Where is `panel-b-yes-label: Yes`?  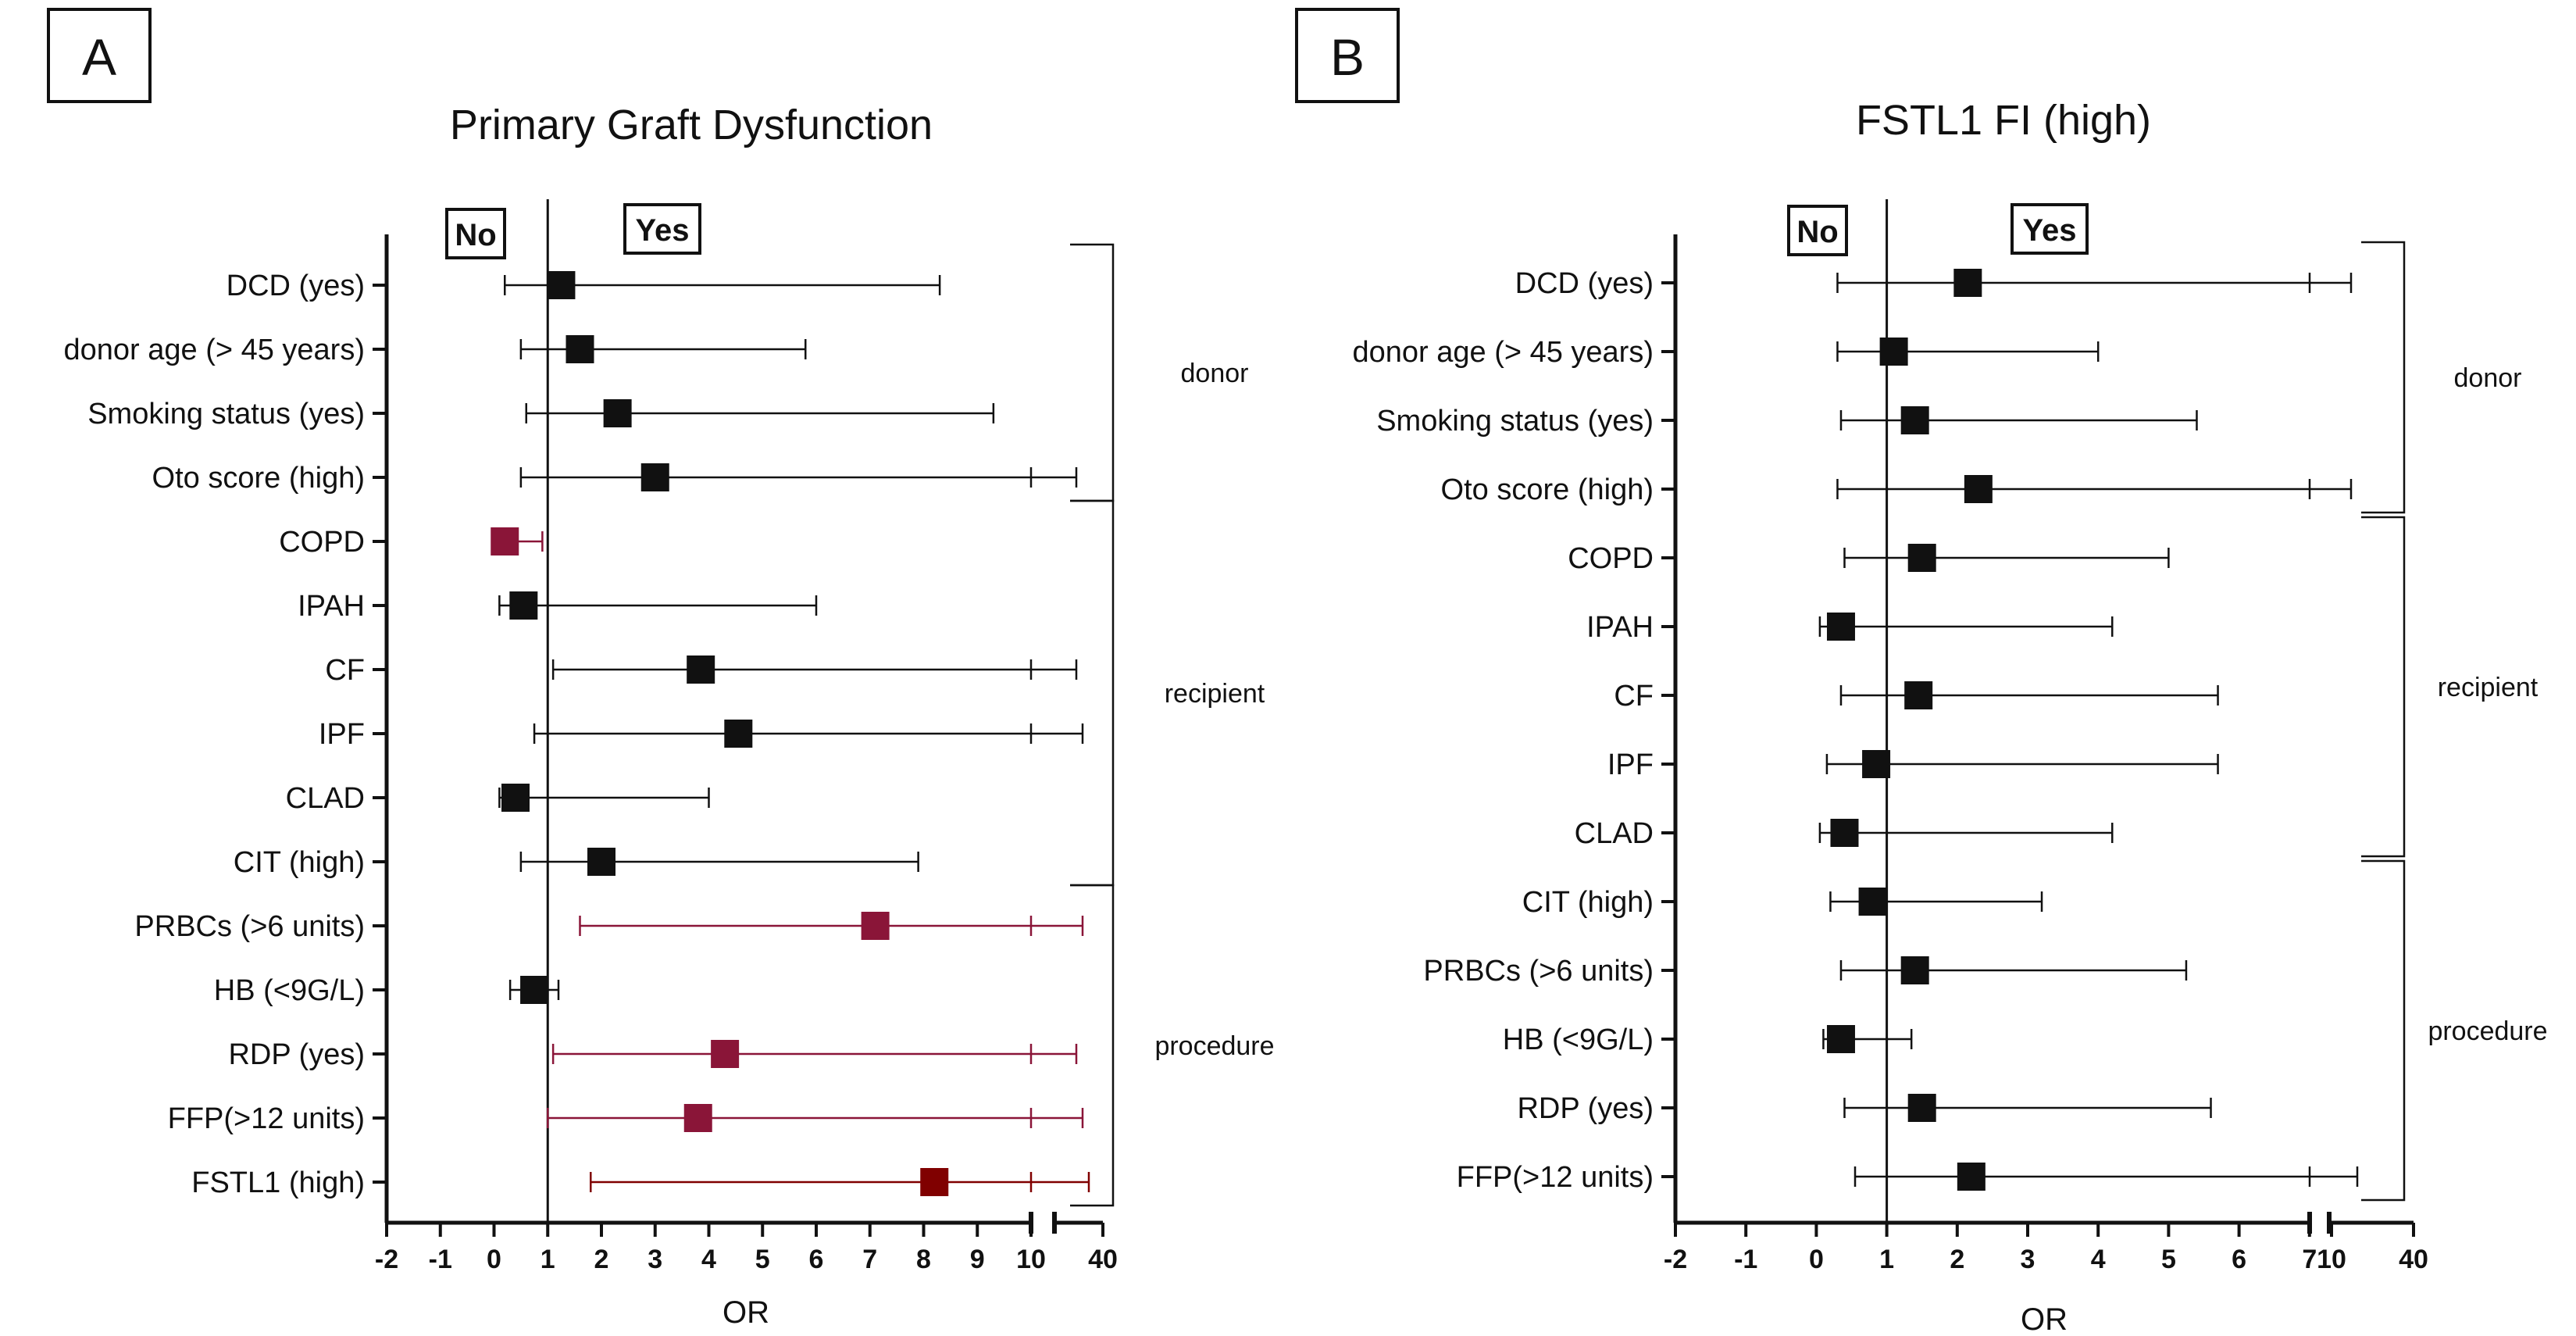 panel-b-yes-label: Yes is located at coordinates (2050, 230).